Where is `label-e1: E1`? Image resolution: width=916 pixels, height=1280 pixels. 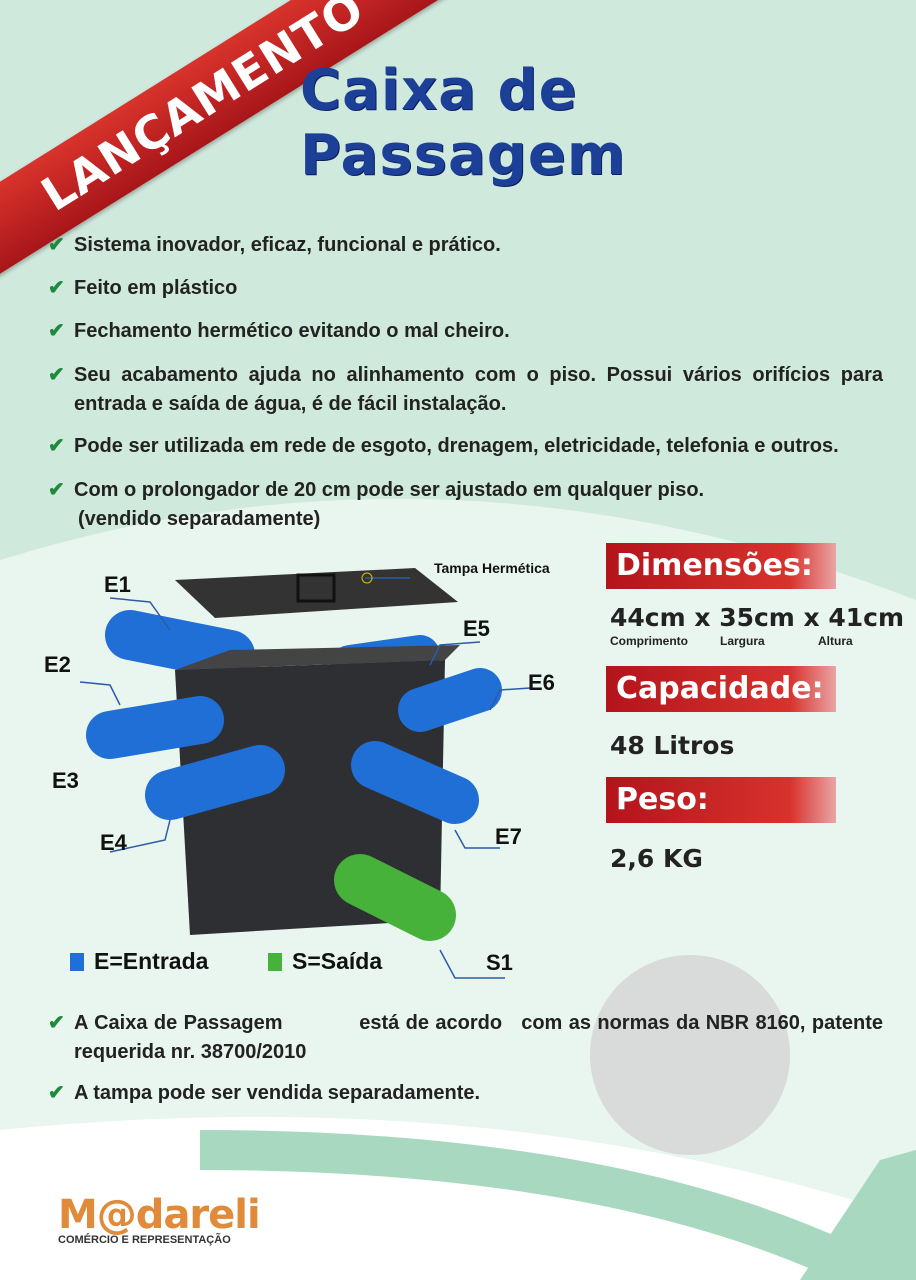
label-e1: E1 is located at coordinates (117, 584).